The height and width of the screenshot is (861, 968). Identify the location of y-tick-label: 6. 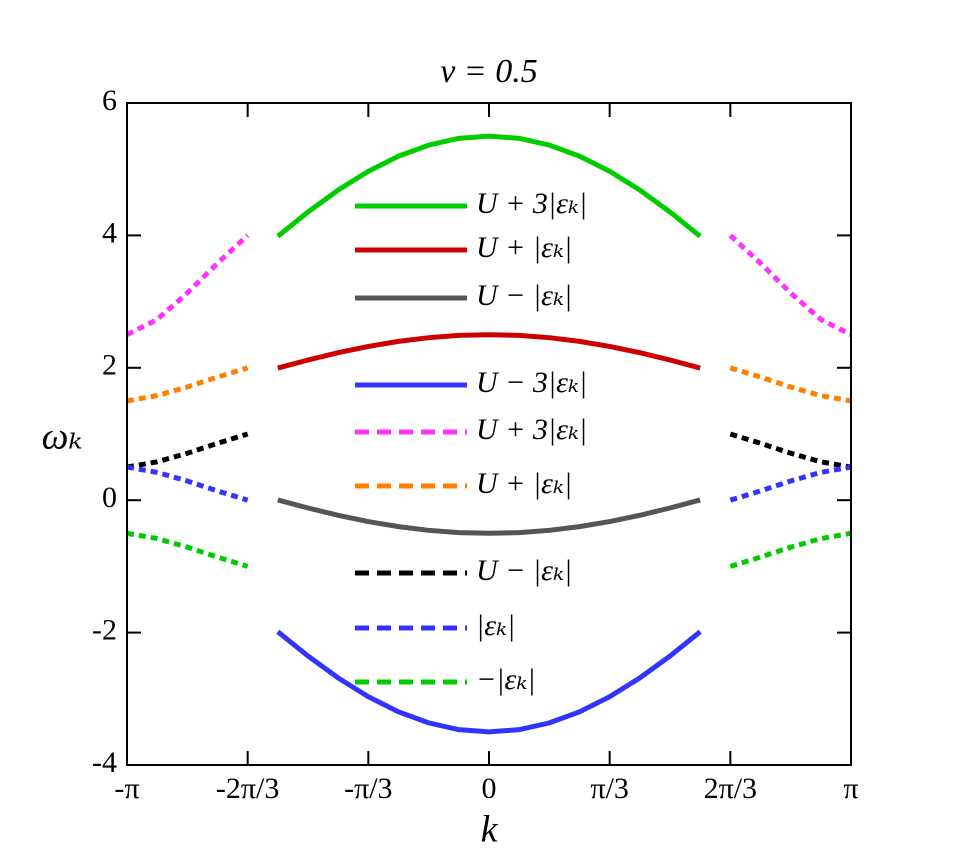
(109, 100).